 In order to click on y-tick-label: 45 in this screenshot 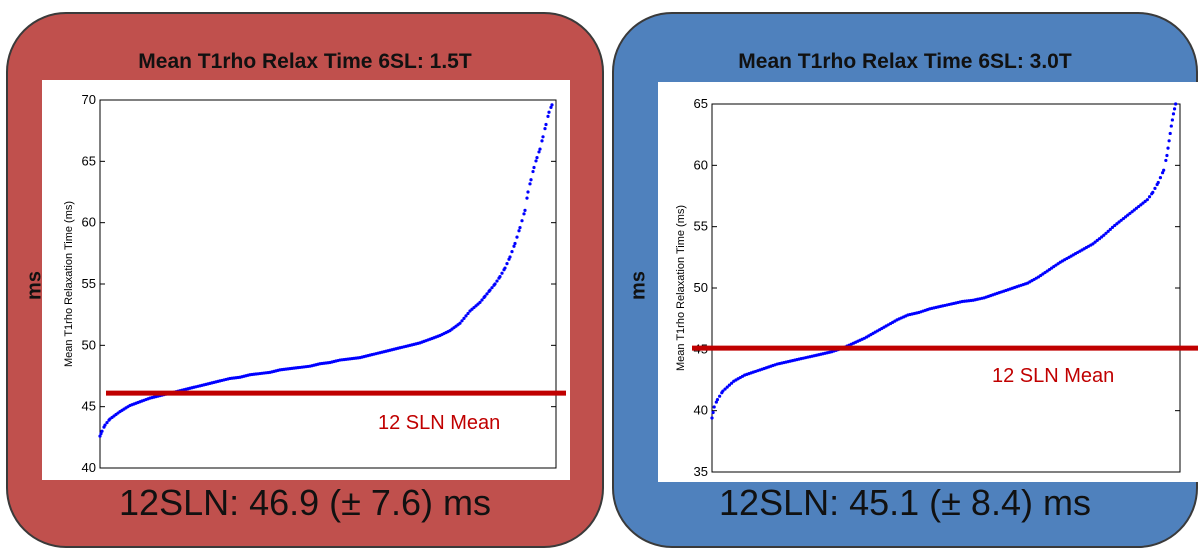, I will do `click(89, 406)`.